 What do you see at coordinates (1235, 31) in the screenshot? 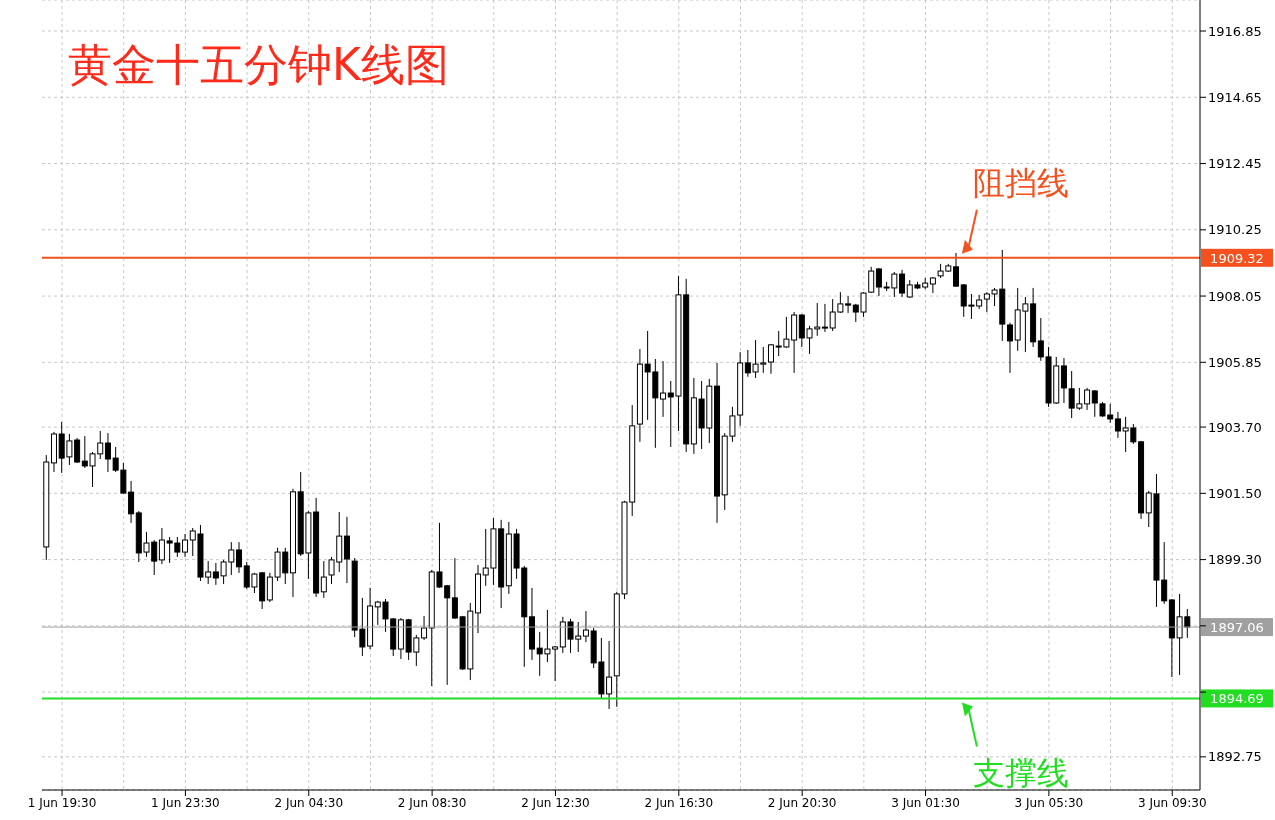
I see `y-tick-label: 1916.85` at bounding box center [1235, 31].